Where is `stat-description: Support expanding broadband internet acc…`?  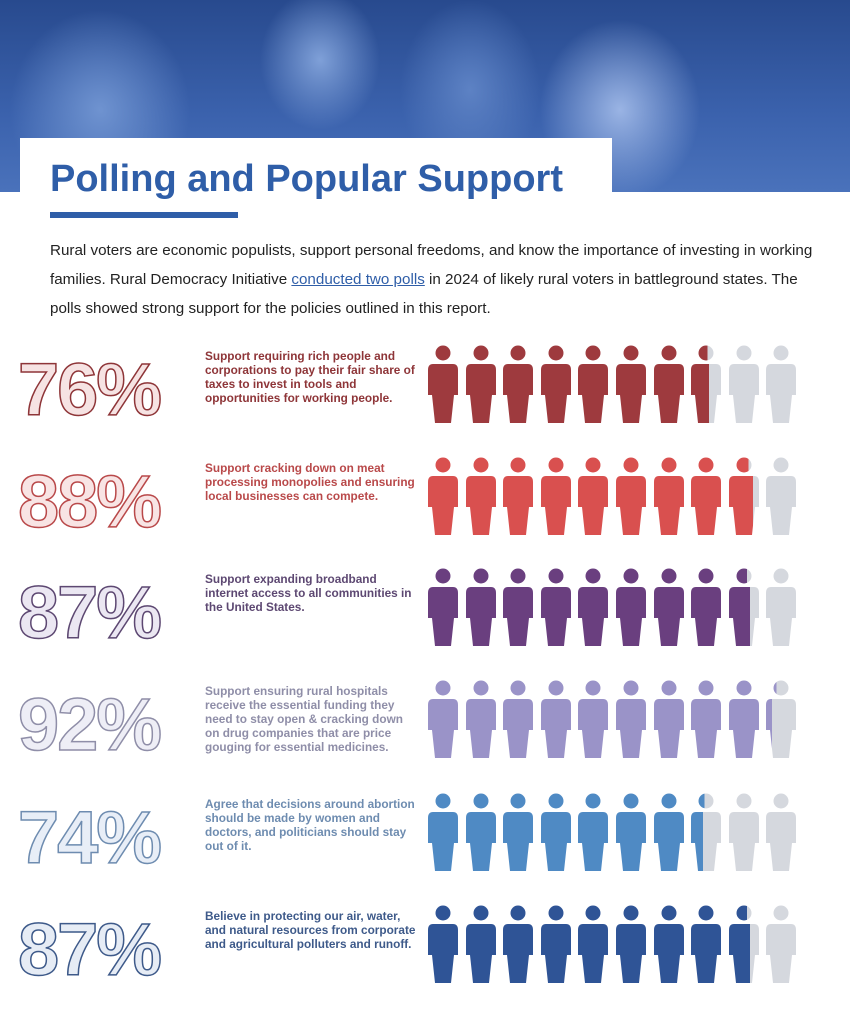 stat-description: Support expanding broadband internet acc… is located at coordinates (308, 593).